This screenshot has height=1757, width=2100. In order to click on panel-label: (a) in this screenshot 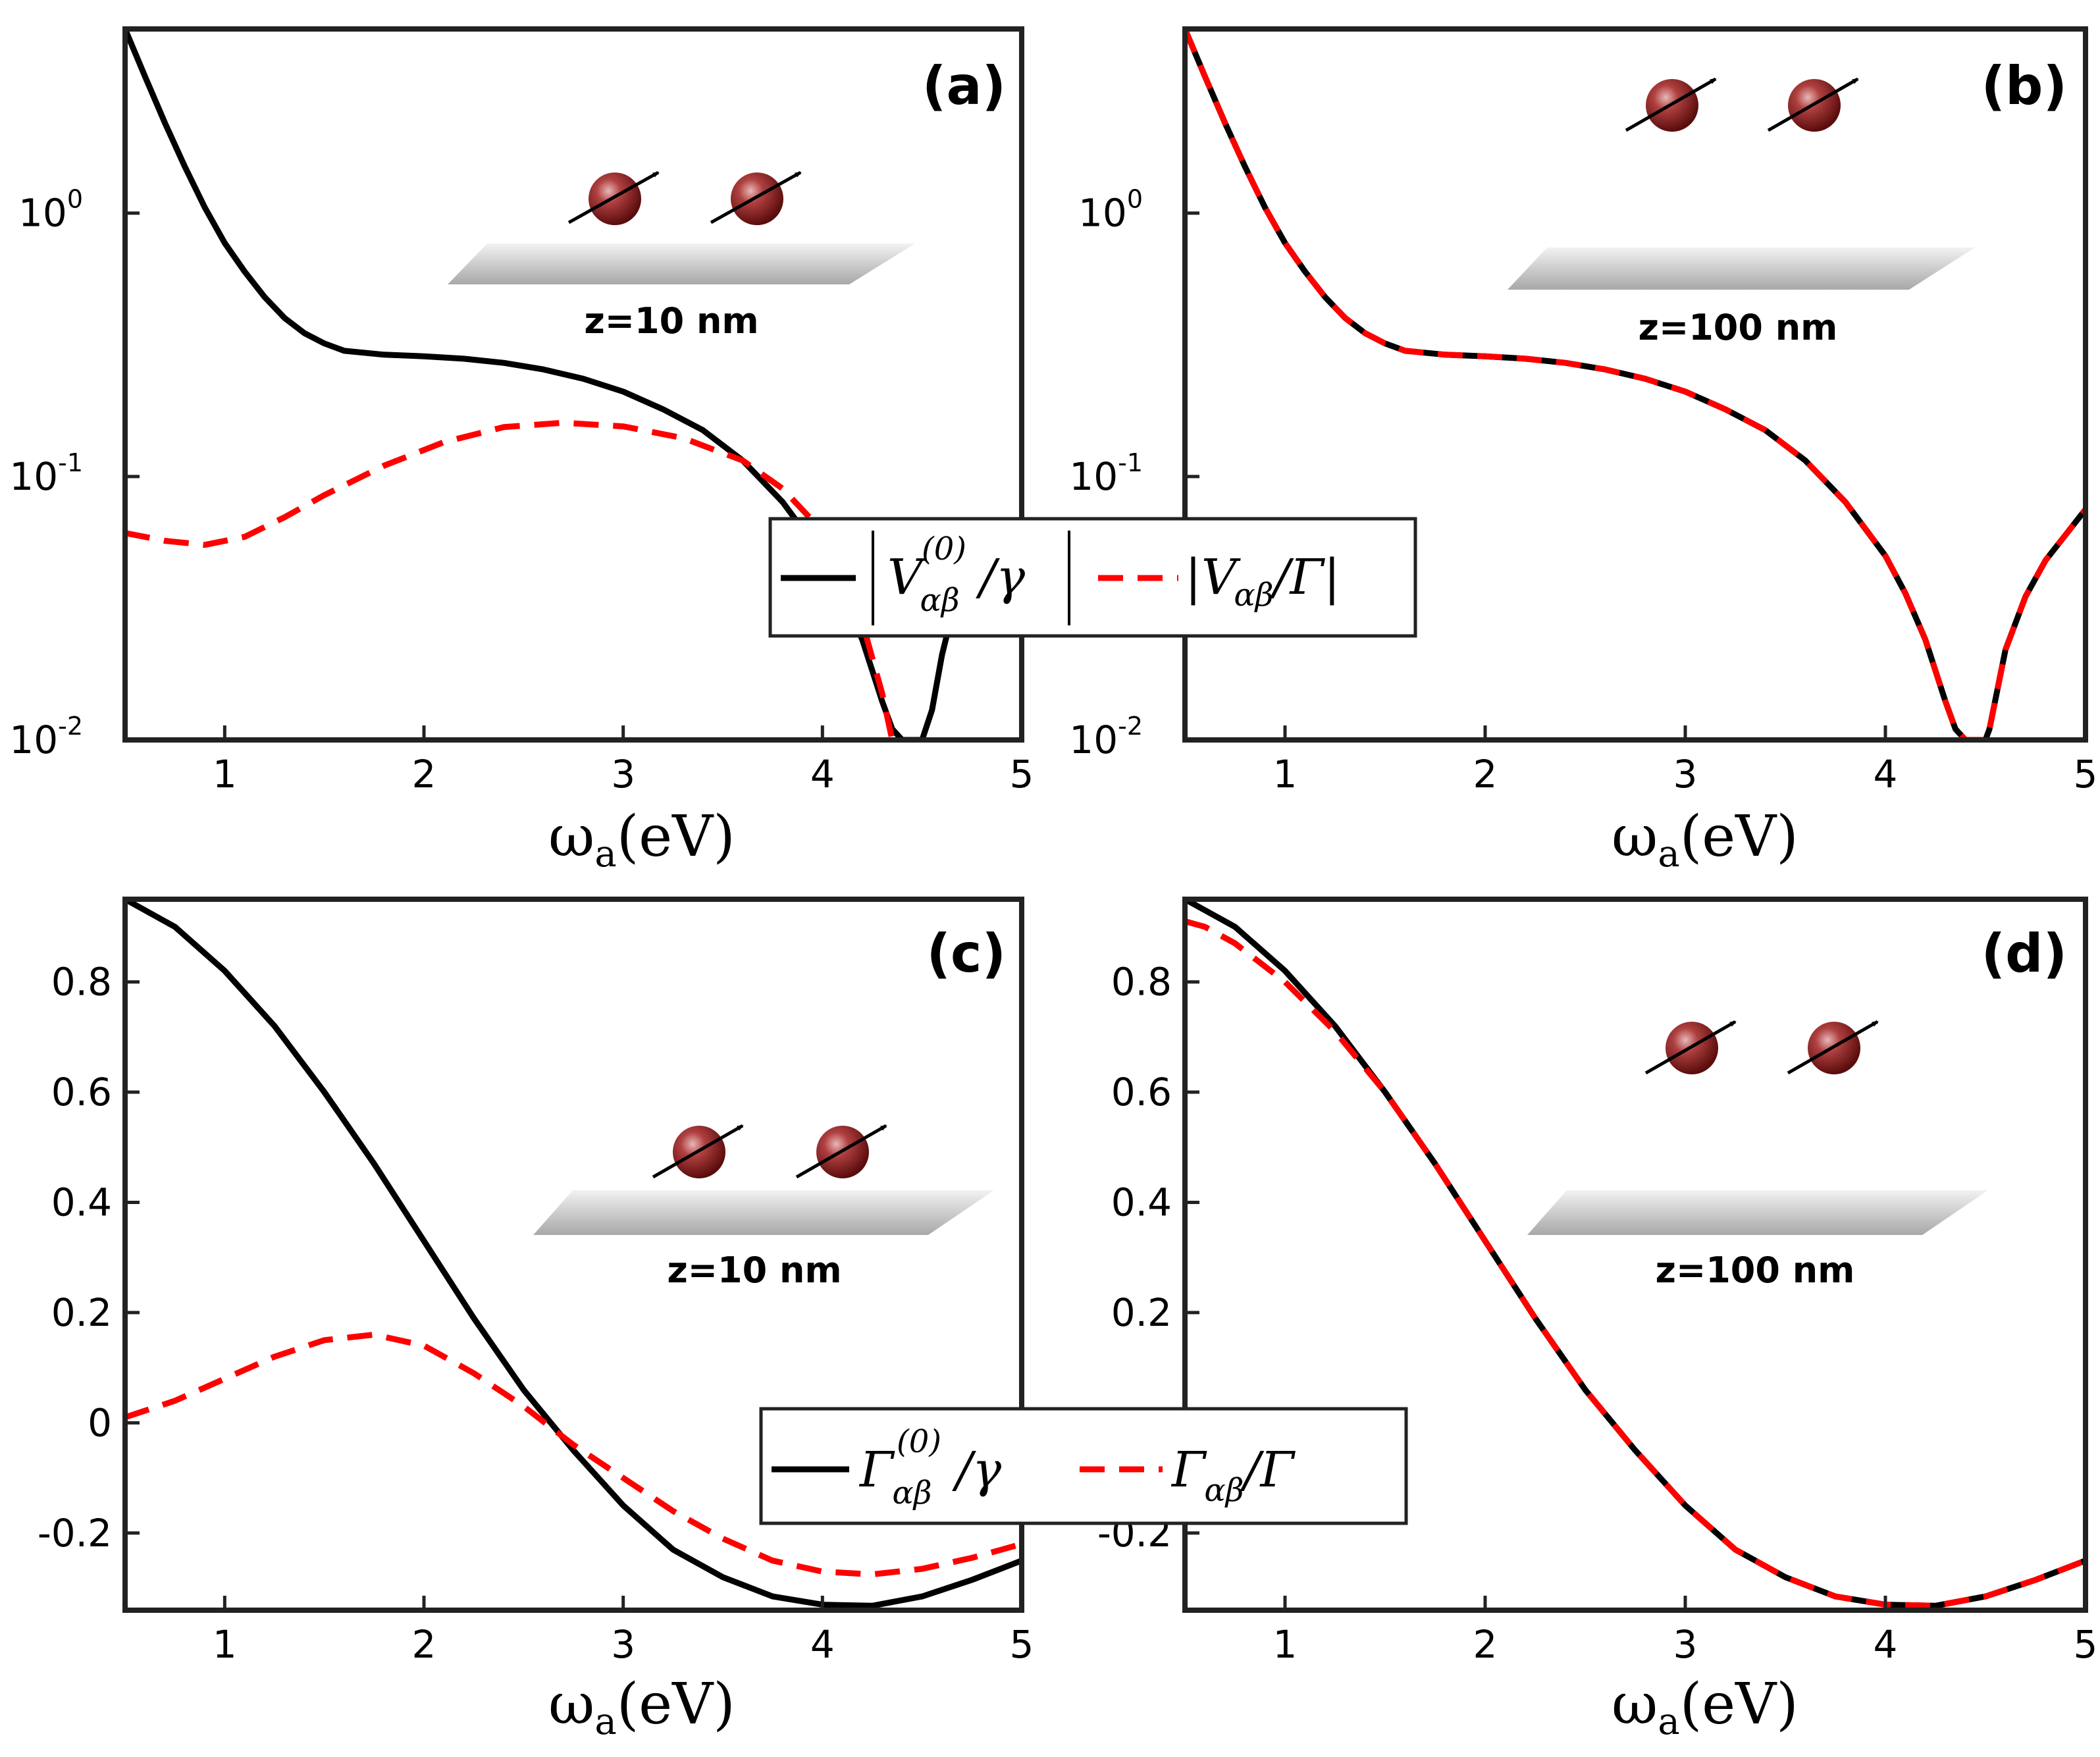, I will do `click(964, 86)`.